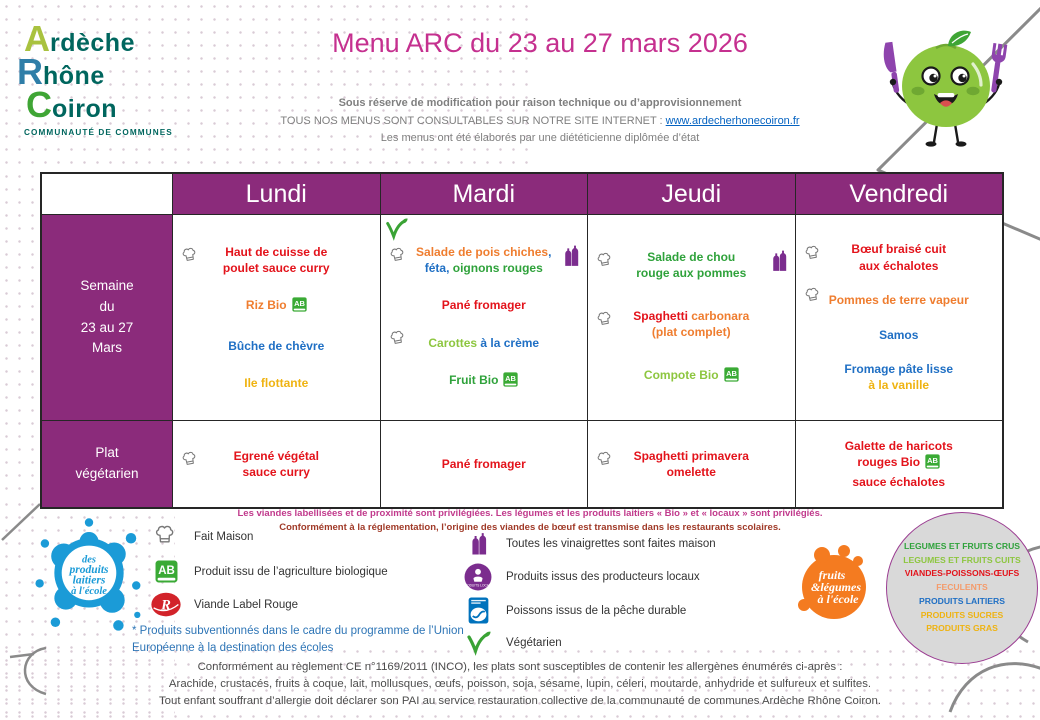 Image resolution: width=1040 pixels, height=720 pixels. What do you see at coordinates (898, 194) in the screenshot?
I see `day-header-vendredi: Vendredi` at bounding box center [898, 194].